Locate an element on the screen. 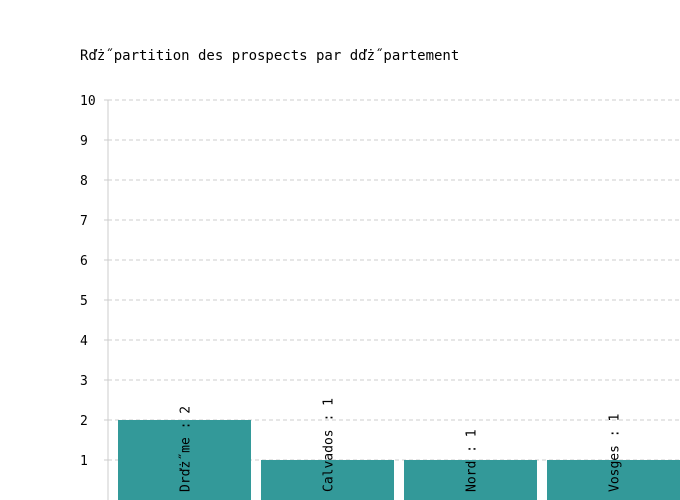 The width and height of the screenshot is (680, 500). bar-data-label: Drďż˝me : 2 is located at coordinates (186, 449).